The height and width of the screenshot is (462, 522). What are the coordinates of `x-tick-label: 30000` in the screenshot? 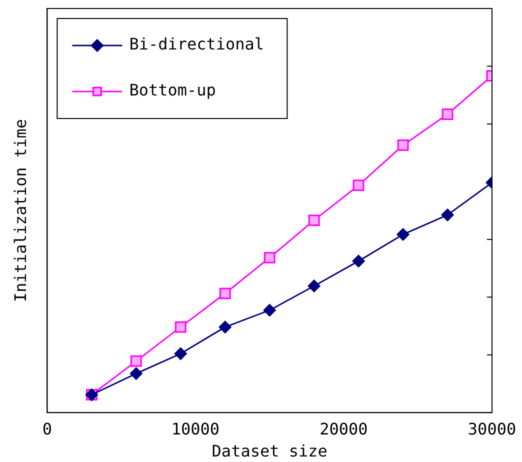 It's located at (492, 428).